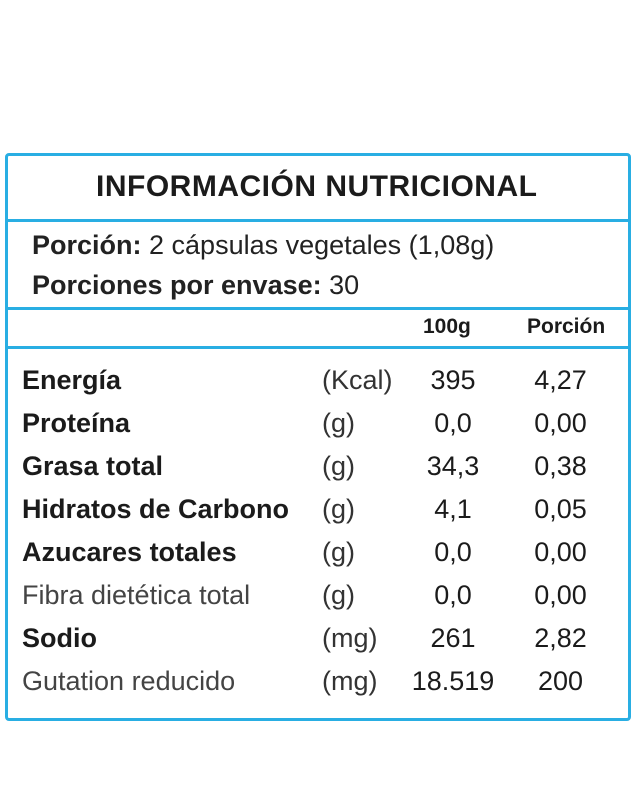 Image resolution: width=635 pixels, height=810 pixels. Describe the element at coordinates (87, 245) in the screenshot. I see `portion-label: Porción:` at that location.